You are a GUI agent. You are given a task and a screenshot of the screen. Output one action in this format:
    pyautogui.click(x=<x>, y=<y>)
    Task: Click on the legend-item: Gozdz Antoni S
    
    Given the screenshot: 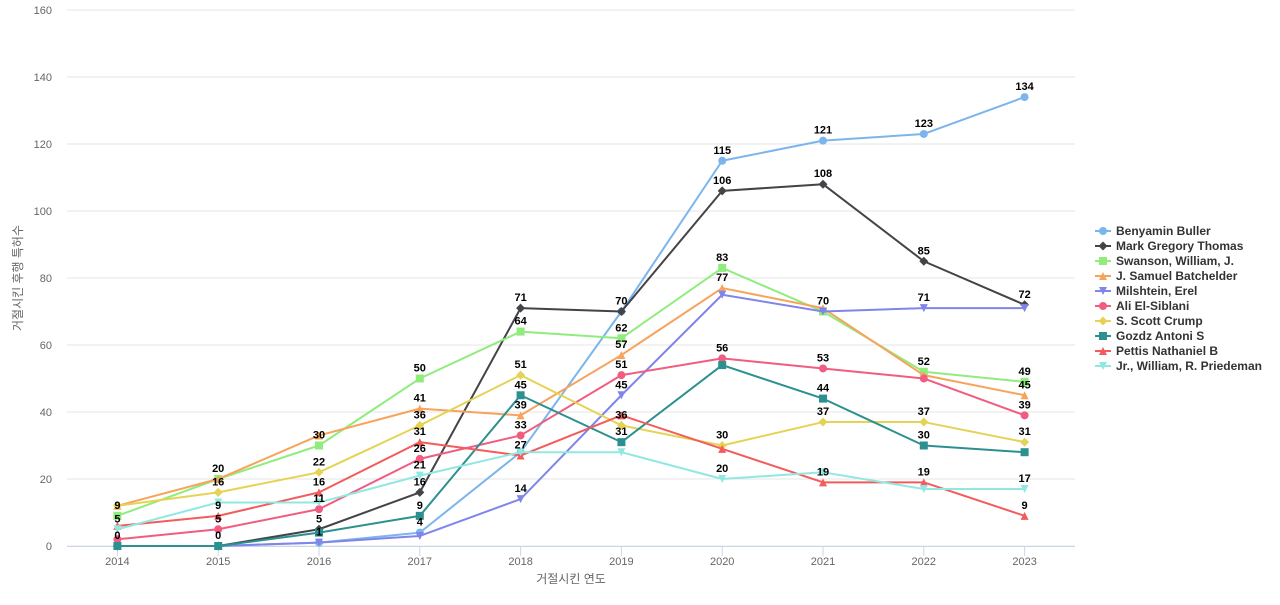 What is the action you would take?
    pyautogui.click(x=1149, y=336)
    